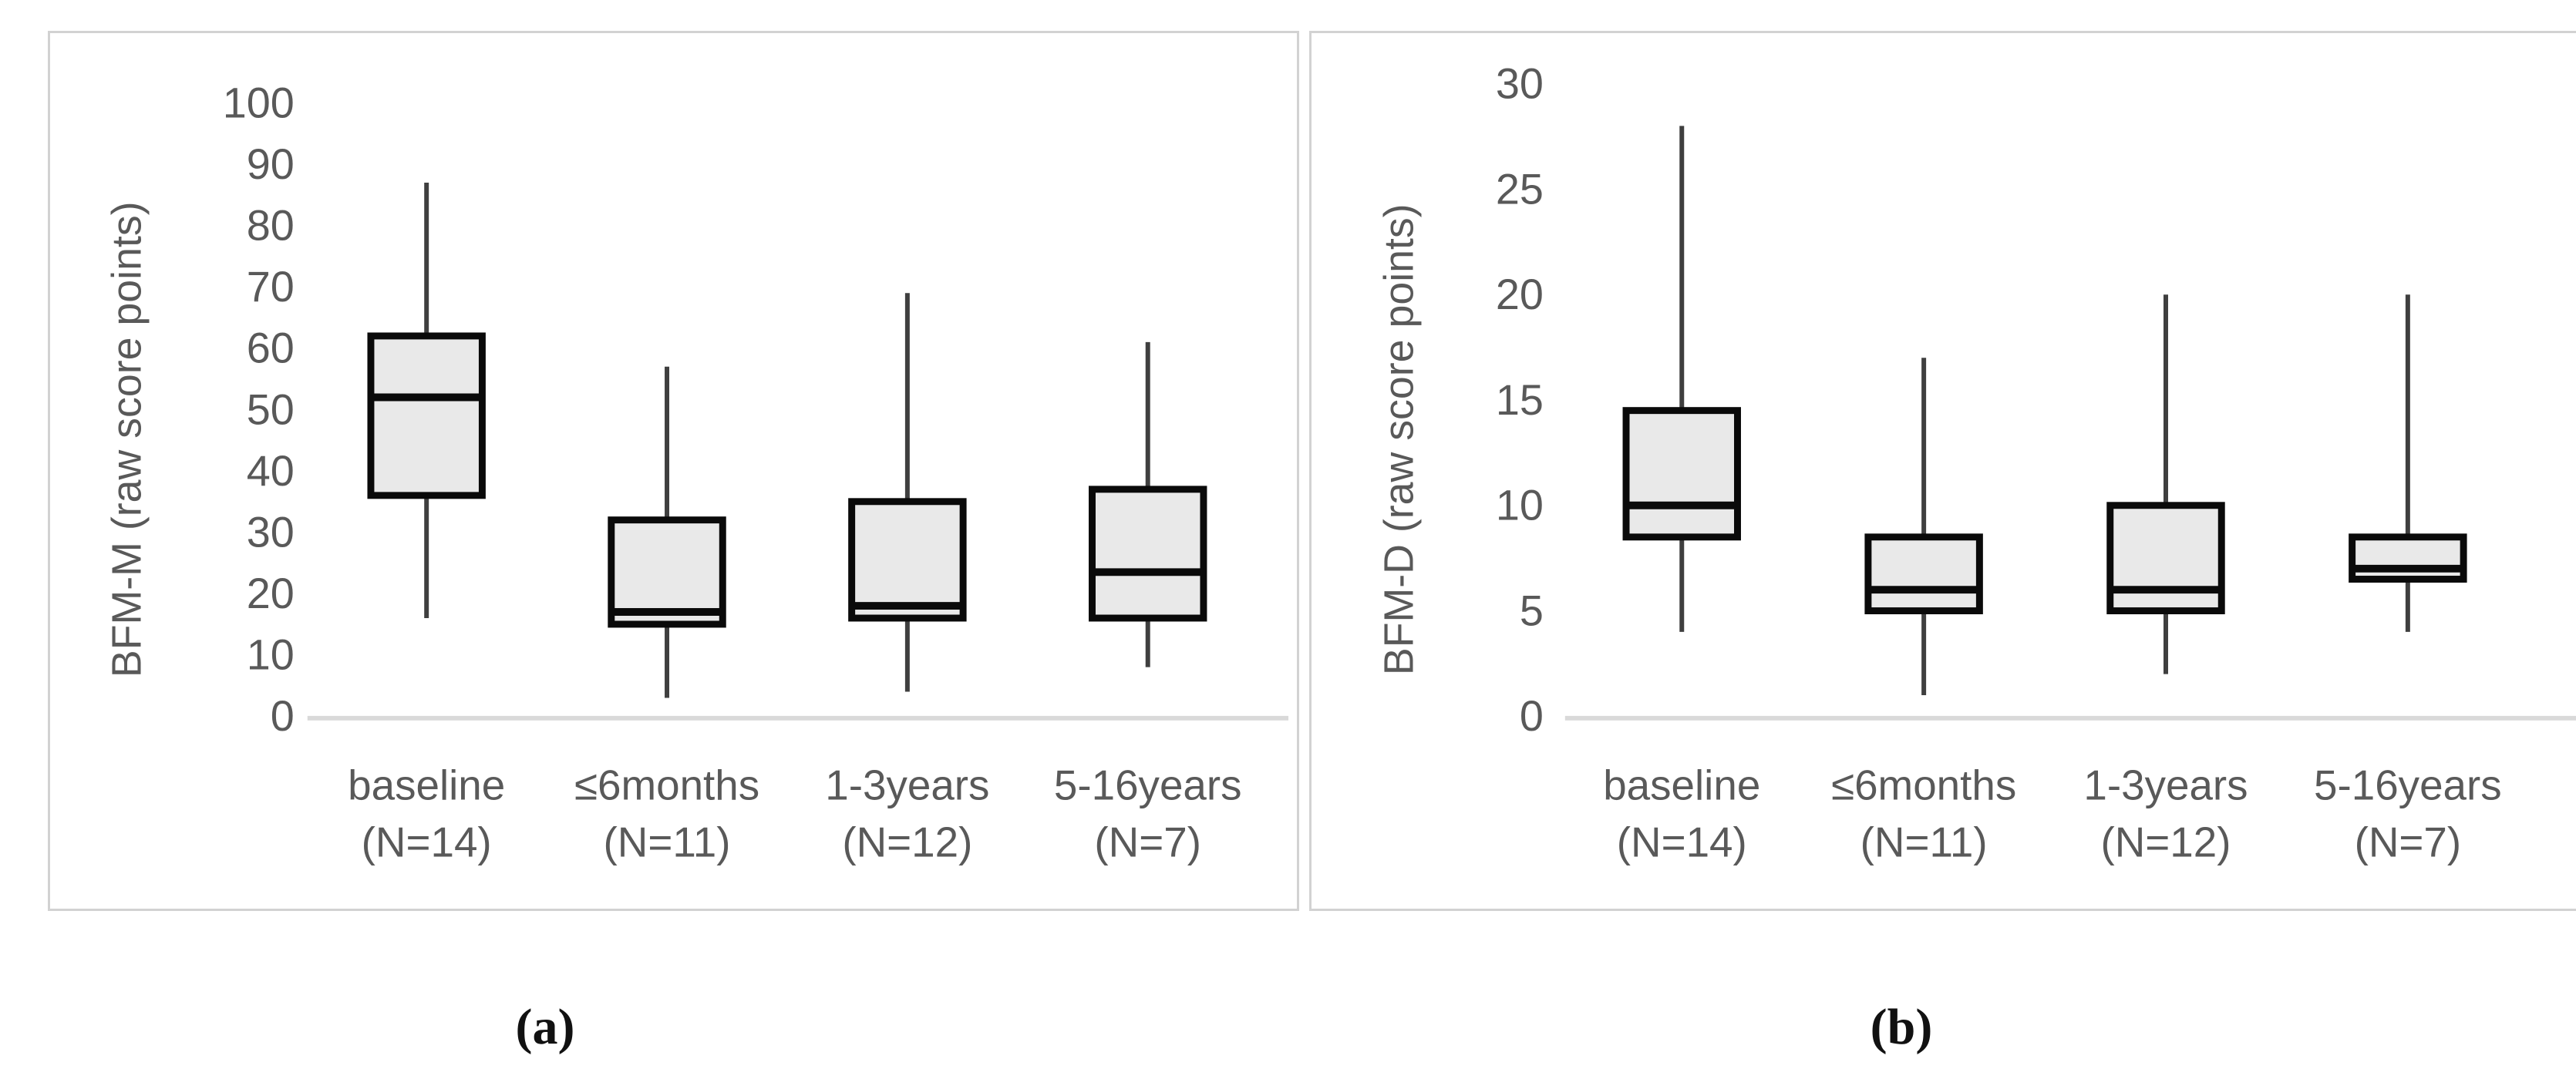 Image resolution: width=2576 pixels, height=1089 pixels. What do you see at coordinates (271, 226) in the screenshot?
I see `y-tick-label: 80` at bounding box center [271, 226].